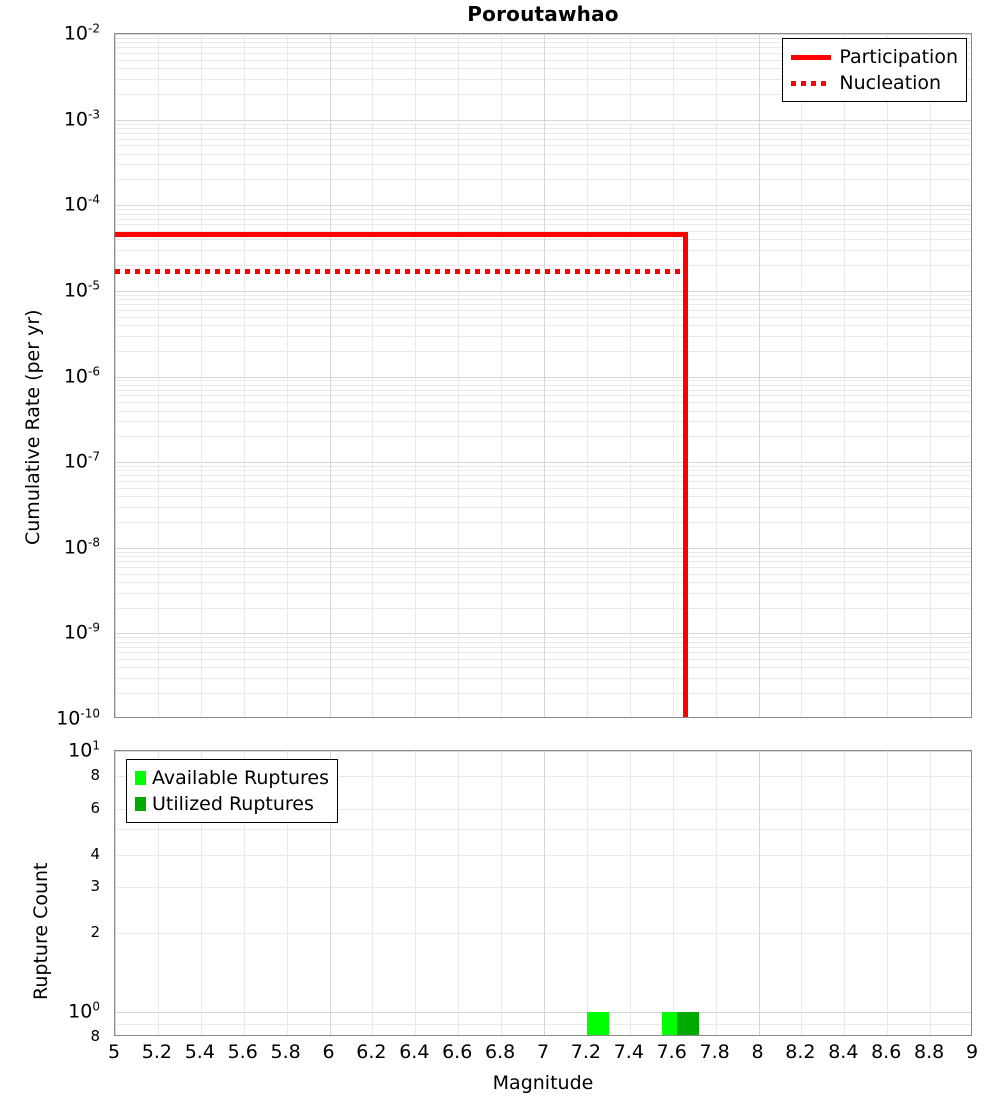  I want to click on x-axis-tick: 7.6, so click(671, 1052).